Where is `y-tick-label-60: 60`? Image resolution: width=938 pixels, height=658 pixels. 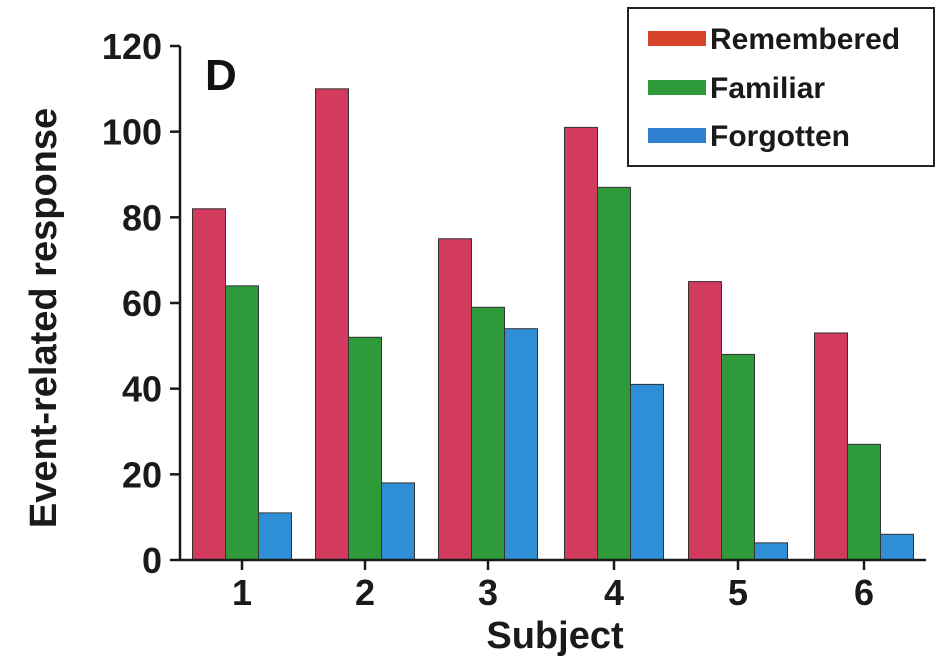 y-tick-label-60: 60 is located at coordinates (142, 303).